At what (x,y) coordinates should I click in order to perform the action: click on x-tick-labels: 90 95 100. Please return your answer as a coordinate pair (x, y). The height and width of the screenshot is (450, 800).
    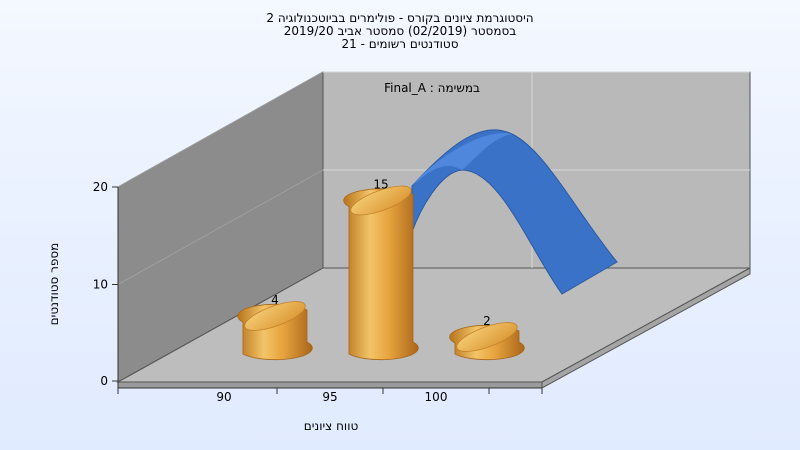
    Looking at the image, I should click on (331, 397).